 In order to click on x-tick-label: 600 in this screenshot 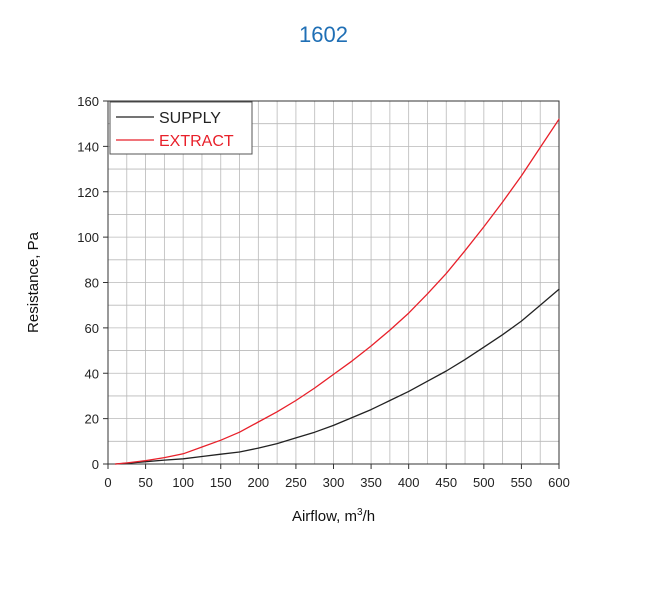, I will do `click(559, 482)`.